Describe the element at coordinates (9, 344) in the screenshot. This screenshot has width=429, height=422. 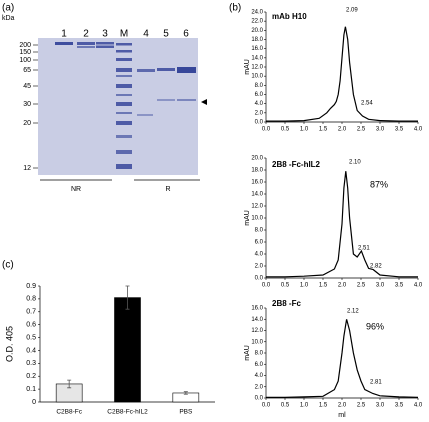
I see `y-axis-label: O.D. 405` at that location.